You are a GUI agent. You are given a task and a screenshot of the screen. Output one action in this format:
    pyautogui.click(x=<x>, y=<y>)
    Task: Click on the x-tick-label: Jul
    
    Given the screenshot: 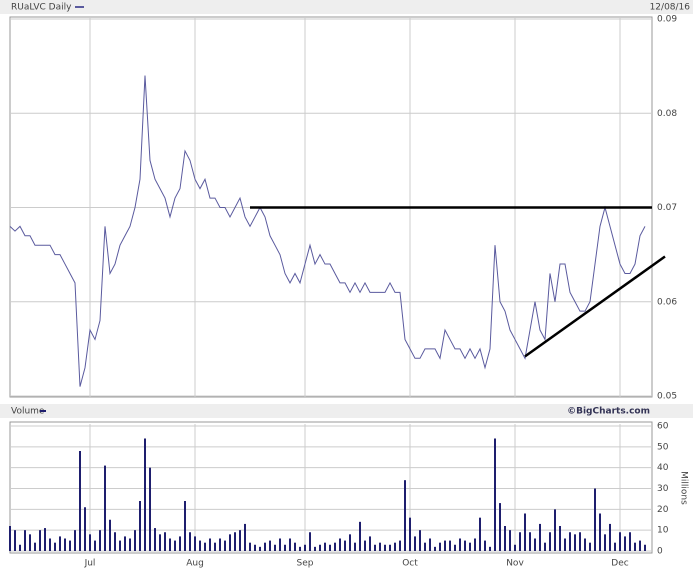 What is the action you would take?
    pyautogui.click(x=90, y=564)
    